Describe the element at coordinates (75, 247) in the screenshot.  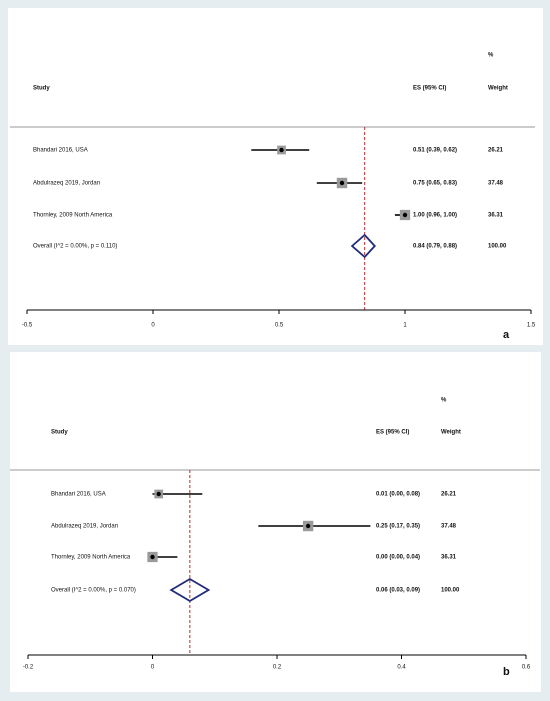
I see `study-label: Overall (I^2 = 0.00%, p = 0.110)` at that location.